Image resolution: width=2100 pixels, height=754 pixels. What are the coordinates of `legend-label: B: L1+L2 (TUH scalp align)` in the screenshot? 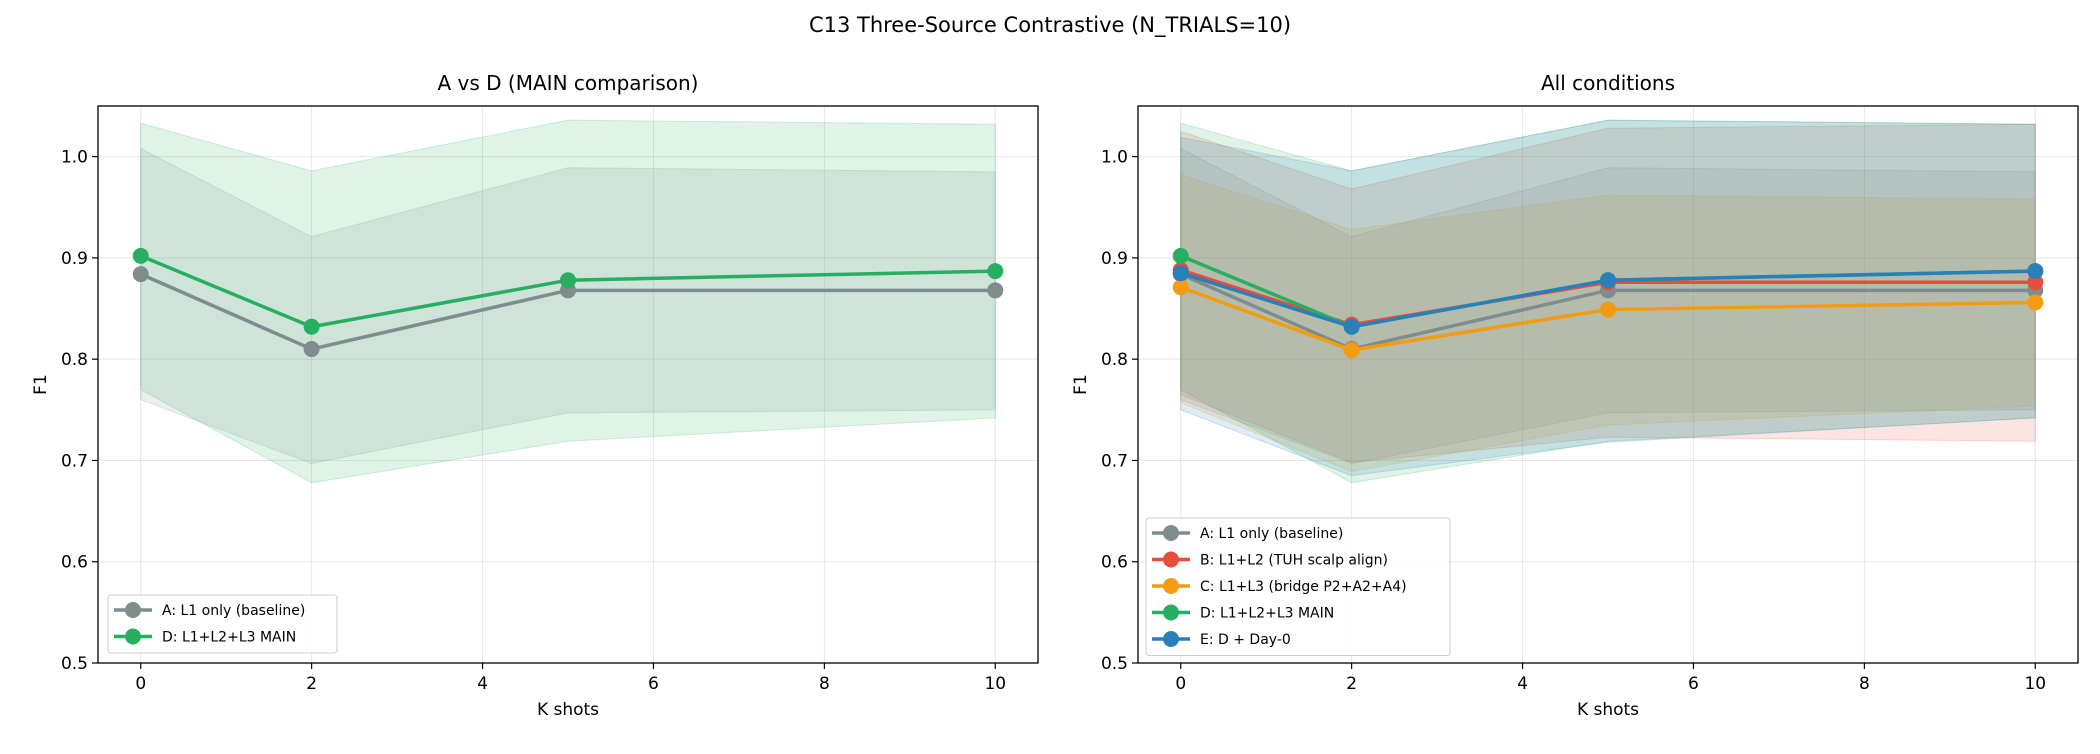 It's located at (1294, 561).